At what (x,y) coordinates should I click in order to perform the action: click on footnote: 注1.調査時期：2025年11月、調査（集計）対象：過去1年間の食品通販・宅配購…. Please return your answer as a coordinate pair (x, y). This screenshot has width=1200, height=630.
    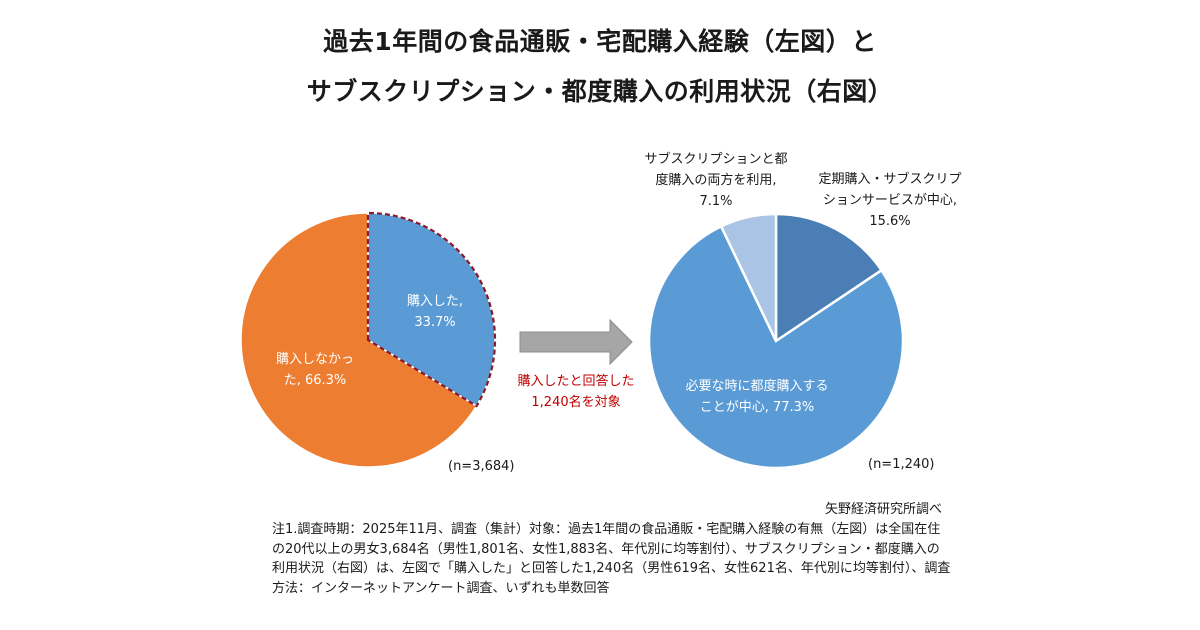
    Looking at the image, I should click on (611, 559).